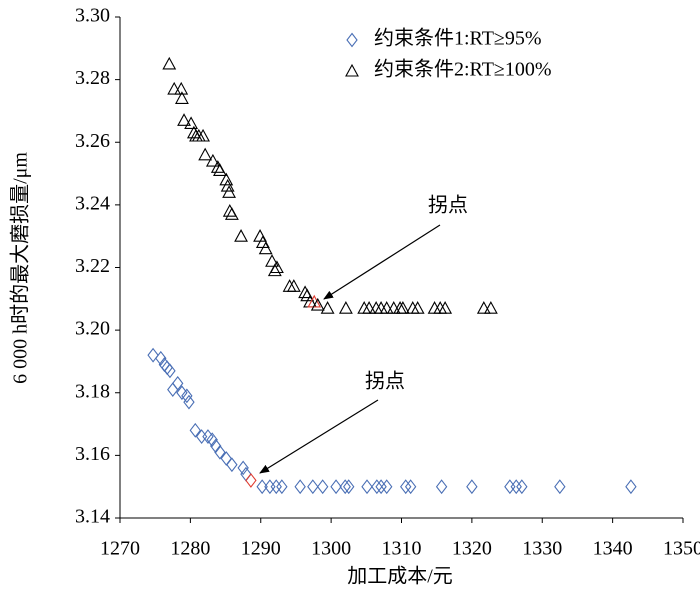 Image resolution: width=700 pixels, height=600 pixels. What do you see at coordinates (613, 549) in the screenshot?
I see `x-tick-label: 1340` at bounding box center [613, 549].